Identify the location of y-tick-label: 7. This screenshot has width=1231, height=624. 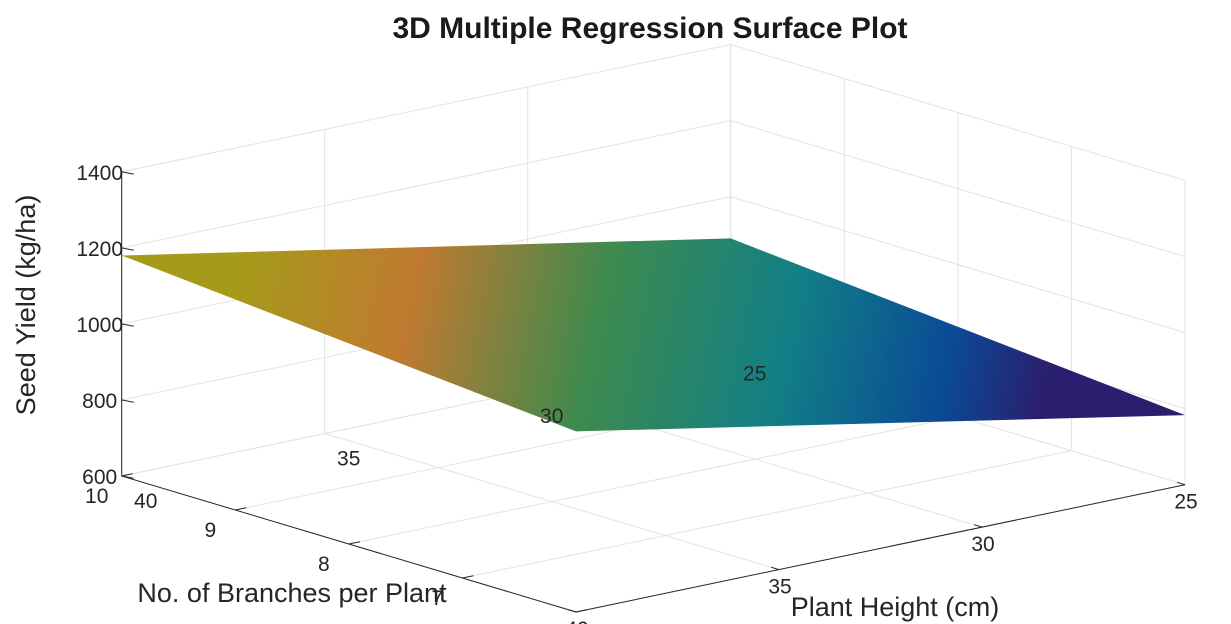
(438, 598).